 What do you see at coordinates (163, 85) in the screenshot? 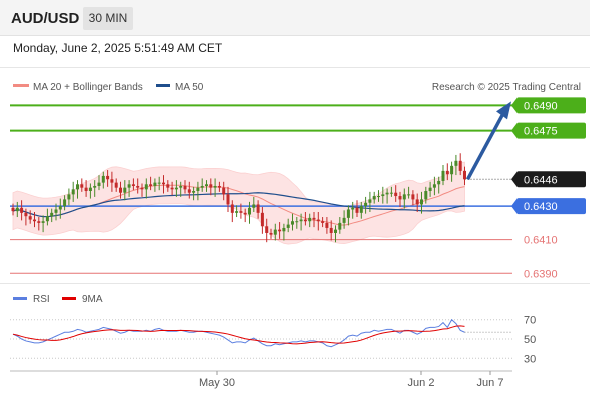
I see `ma50-legend-swatch` at bounding box center [163, 85].